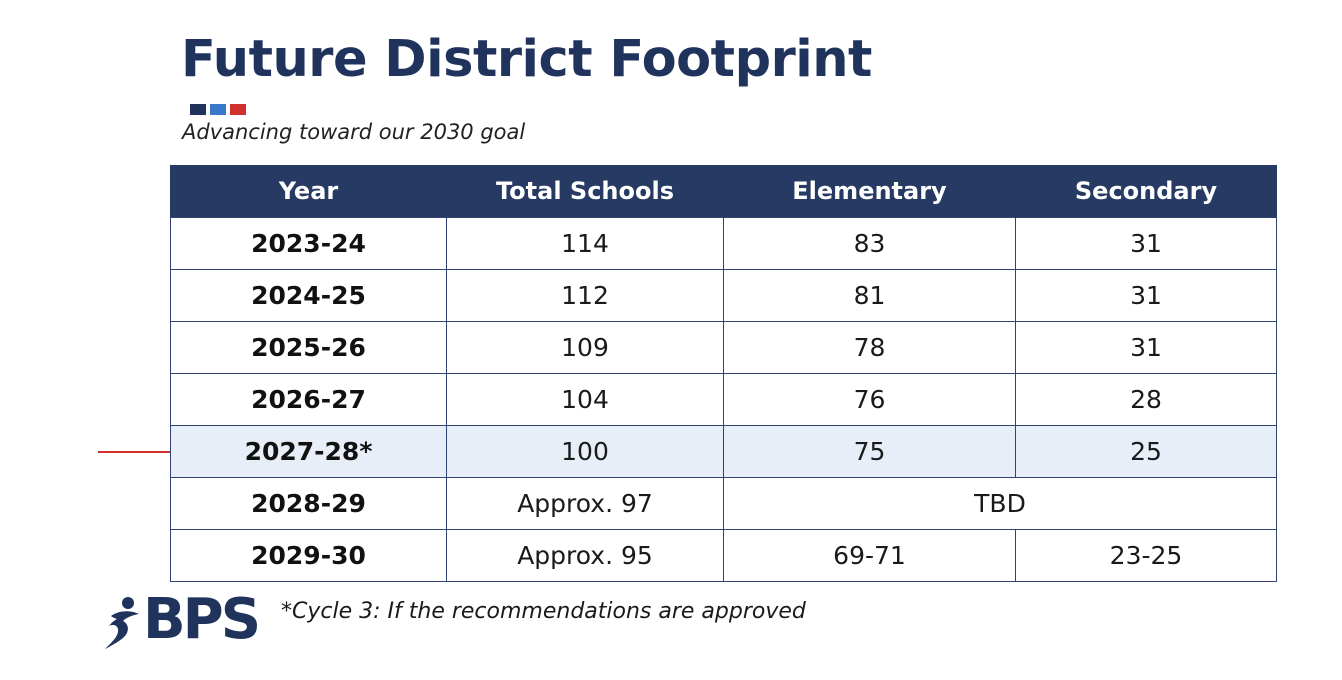 Image resolution: width=1342 pixels, height=680 pixels. I want to click on year-cell: 2024-25, so click(308, 295).